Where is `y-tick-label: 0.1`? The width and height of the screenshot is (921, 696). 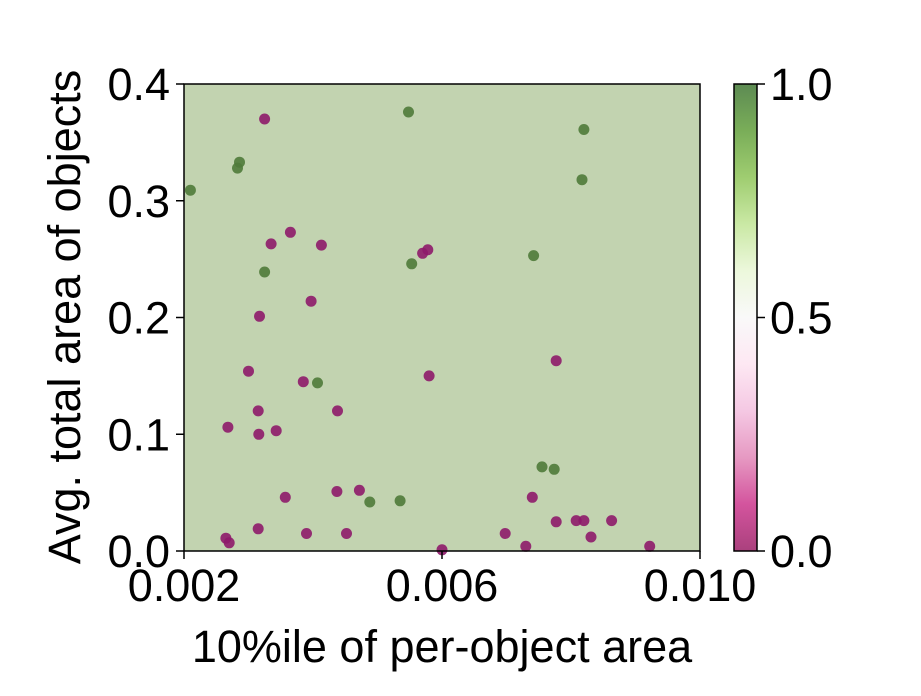 y-tick-label: 0.1 is located at coordinates (138, 434).